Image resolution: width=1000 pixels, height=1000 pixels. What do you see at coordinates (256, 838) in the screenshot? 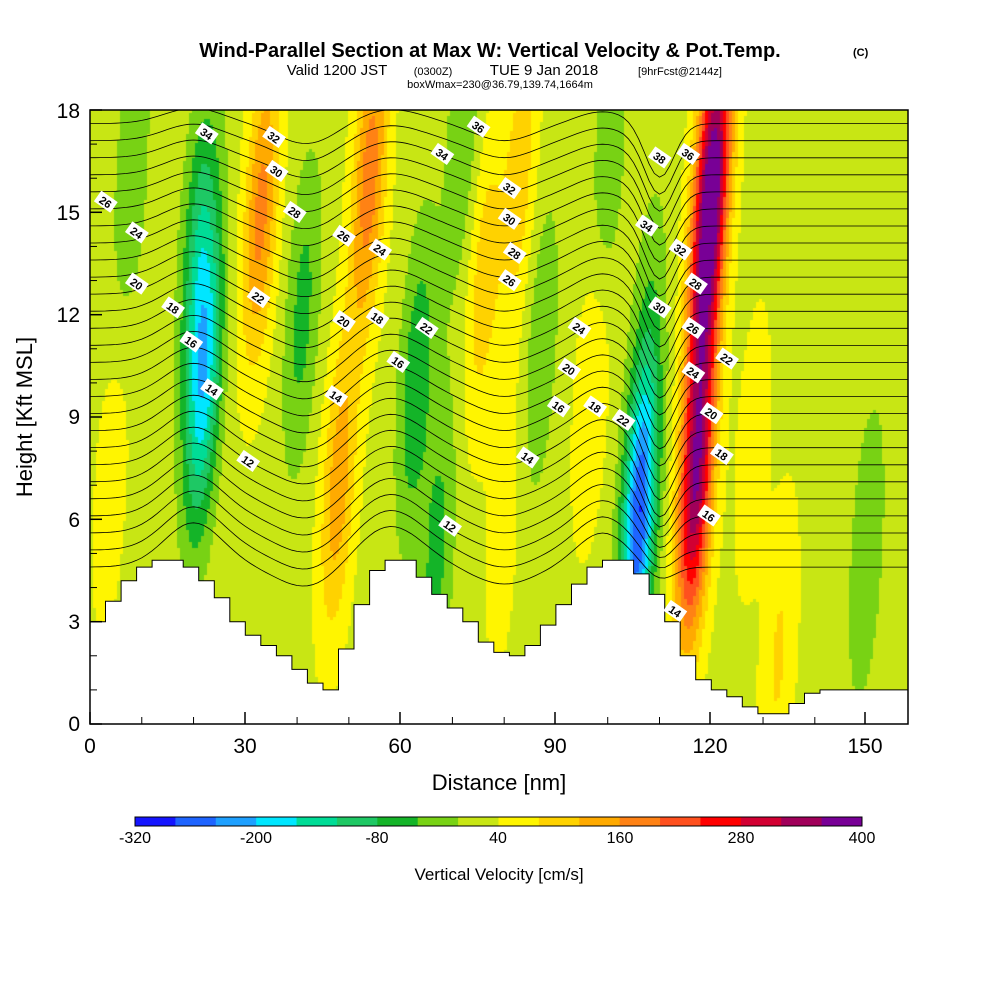
I see `colorbar-tick-label: -200` at bounding box center [256, 838].